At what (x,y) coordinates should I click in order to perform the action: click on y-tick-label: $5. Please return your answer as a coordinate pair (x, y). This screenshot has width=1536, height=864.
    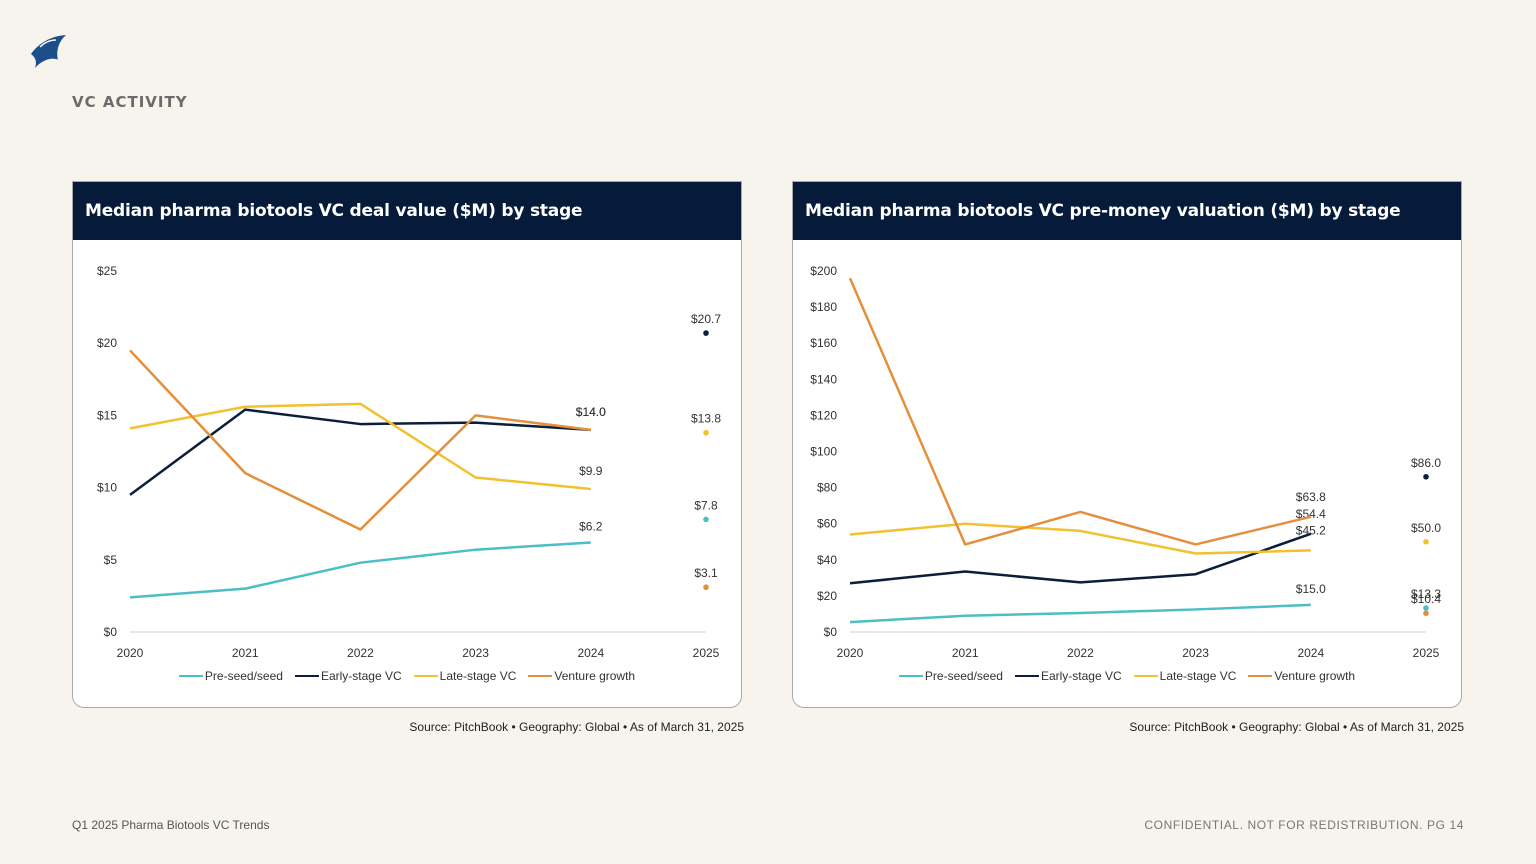
    Looking at the image, I should click on (111, 560).